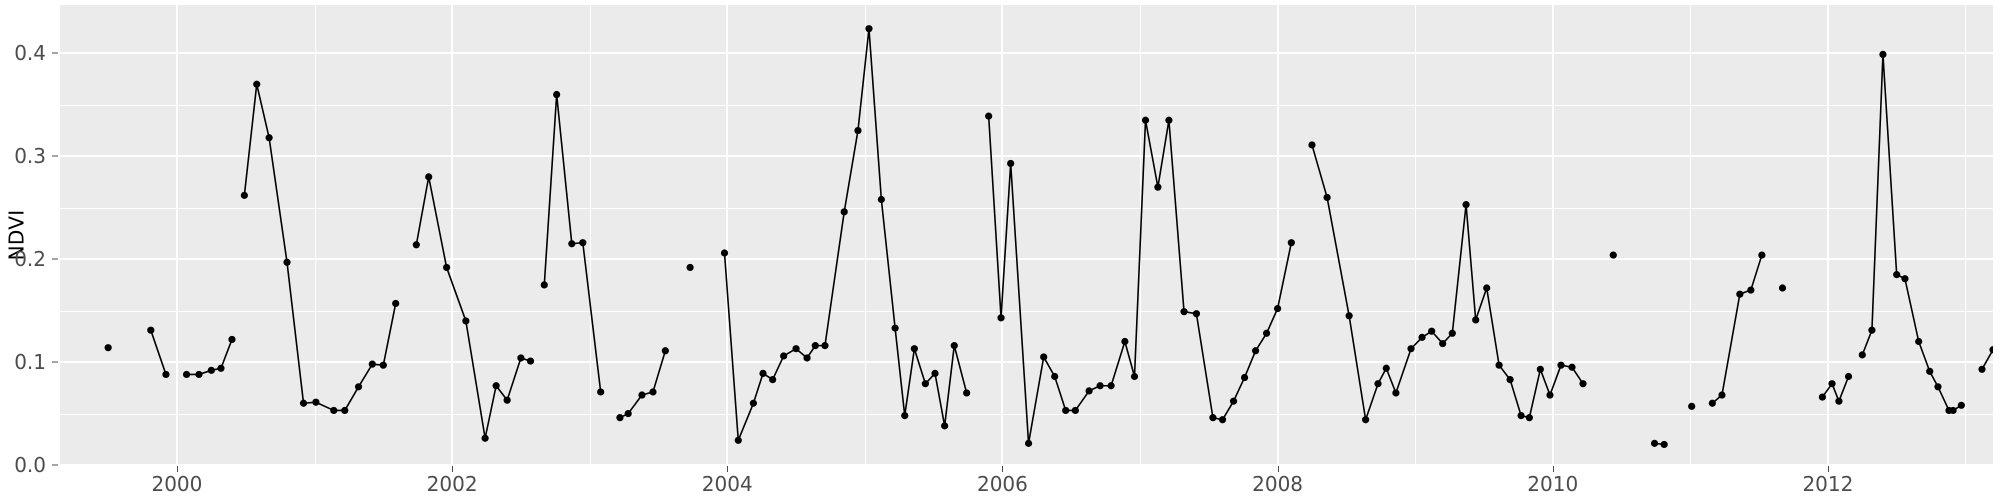  I want to click on y-axis-tick-label: 0.3, so click(30, 156).